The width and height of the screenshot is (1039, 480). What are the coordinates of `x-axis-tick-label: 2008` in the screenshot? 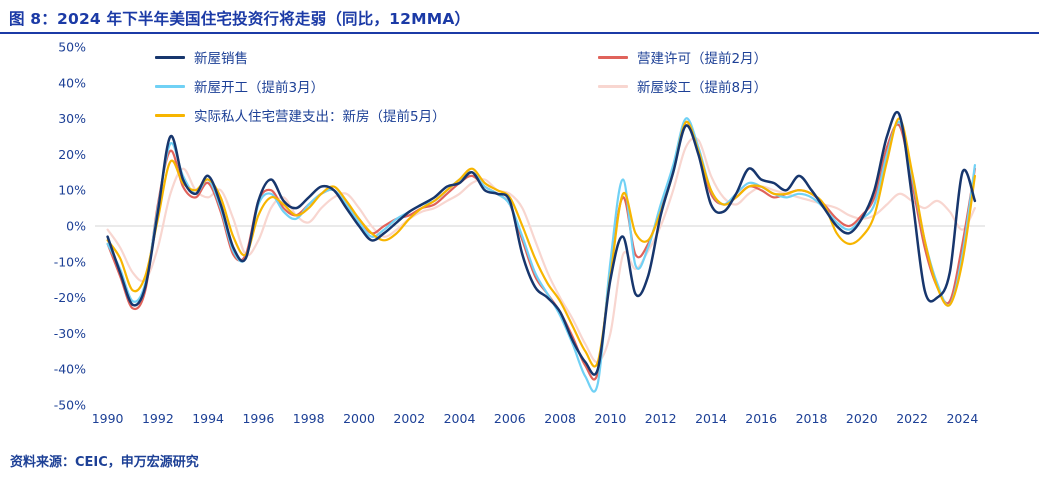 It's located at (560, 418).